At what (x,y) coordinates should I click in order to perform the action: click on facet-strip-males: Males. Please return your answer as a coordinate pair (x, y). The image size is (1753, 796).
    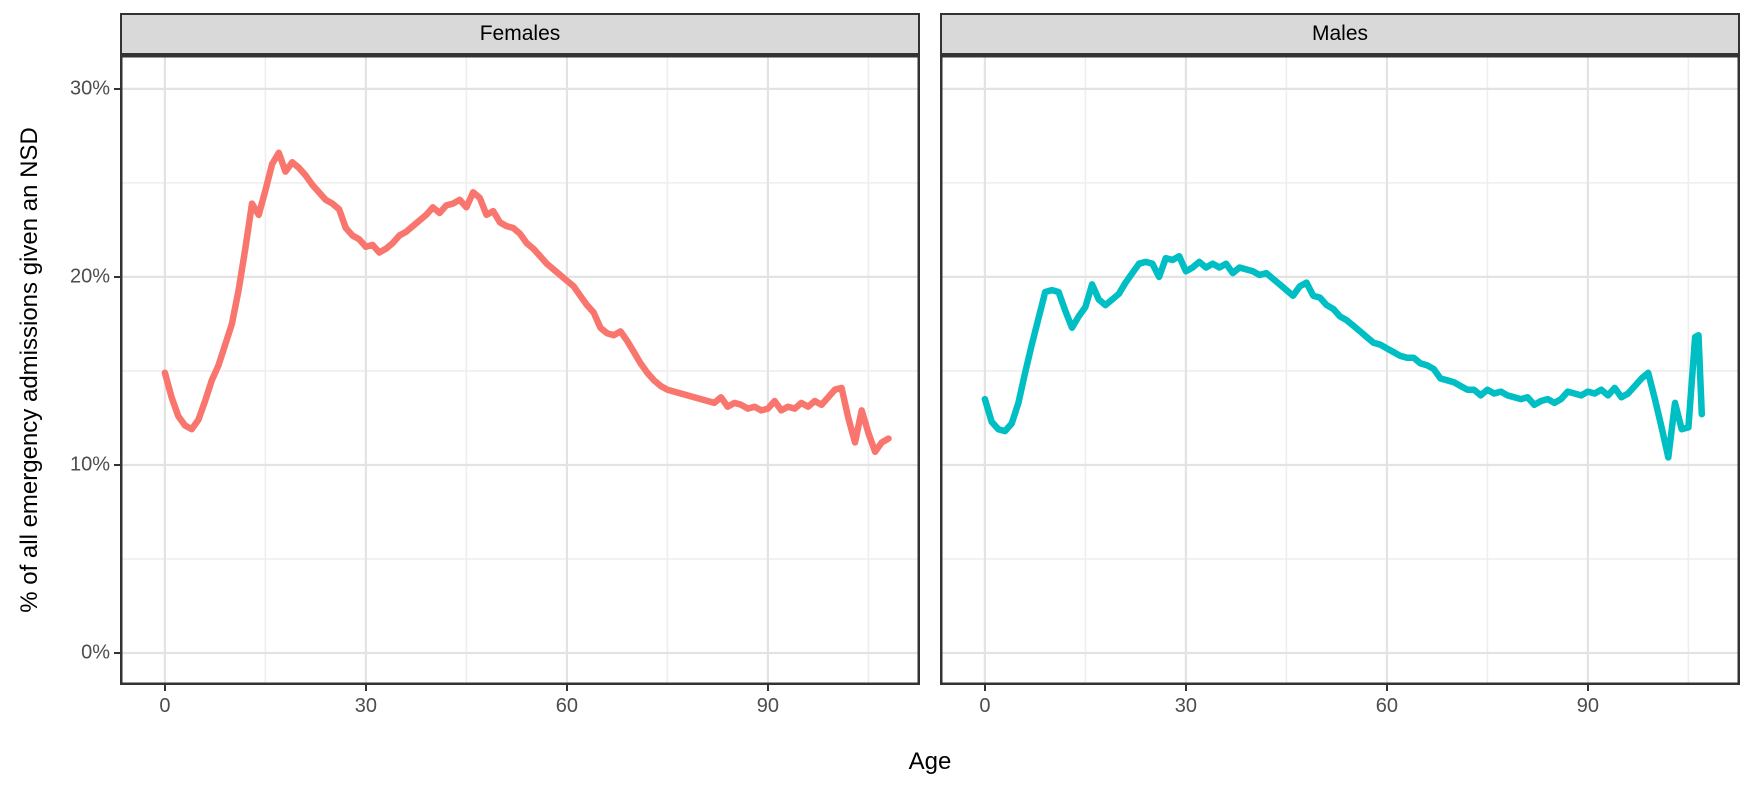
    Looking at the image, I should click on (1340, 34).